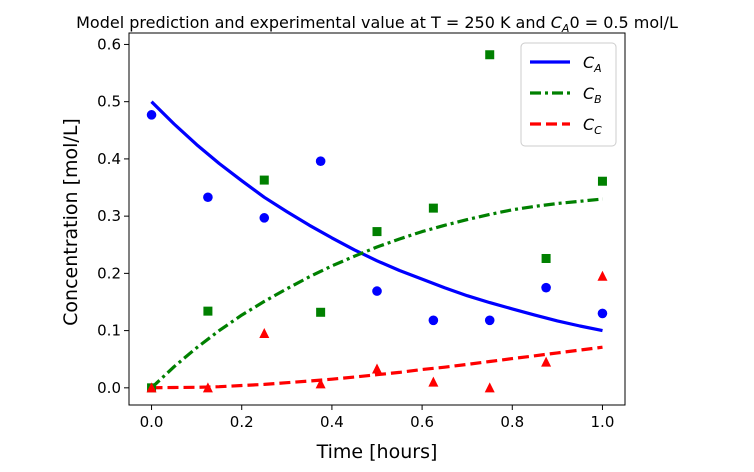 This screenshot has width=754, height=472. I want to click on x-tick-label: 1.0, so click(603, 422).